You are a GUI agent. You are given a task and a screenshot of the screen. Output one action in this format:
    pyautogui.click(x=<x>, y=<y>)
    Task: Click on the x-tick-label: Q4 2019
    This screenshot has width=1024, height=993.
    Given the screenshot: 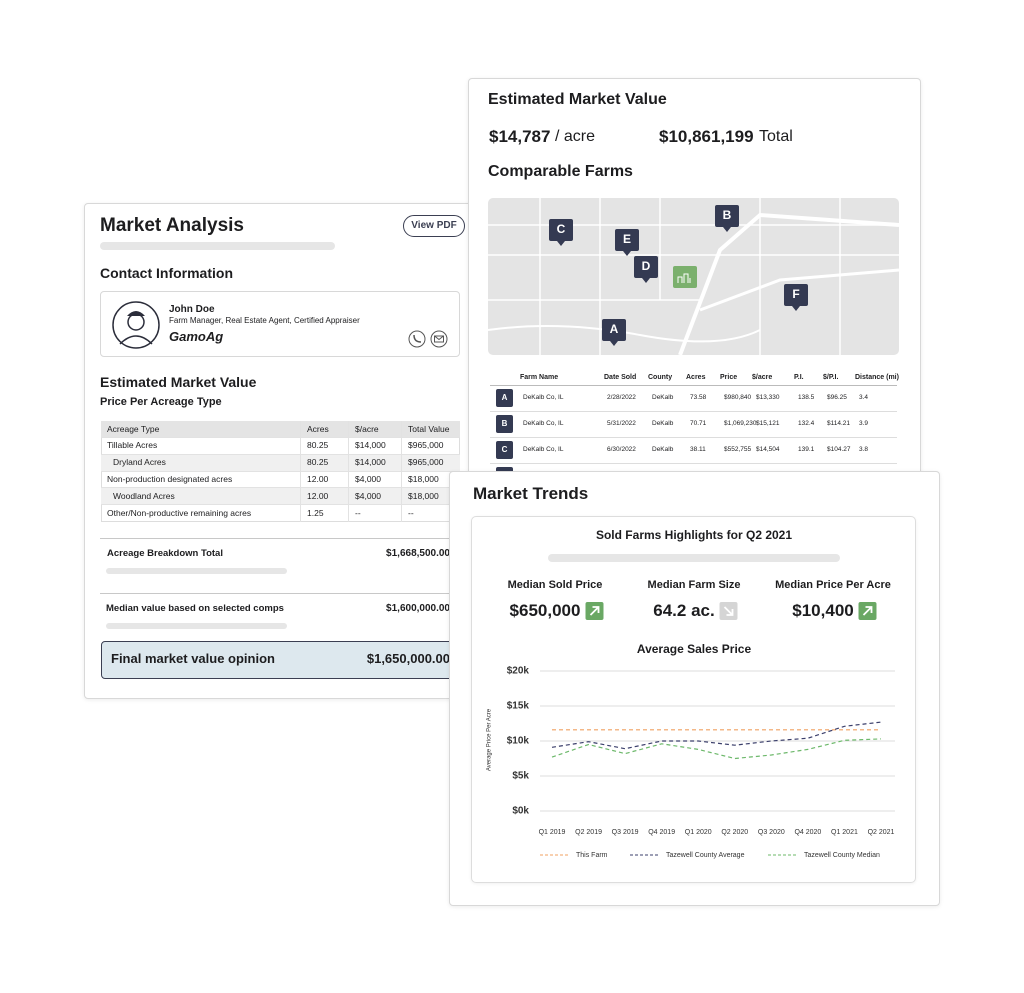 What is the action you would take?
    pyautogui.click(x=661, y=832)
    